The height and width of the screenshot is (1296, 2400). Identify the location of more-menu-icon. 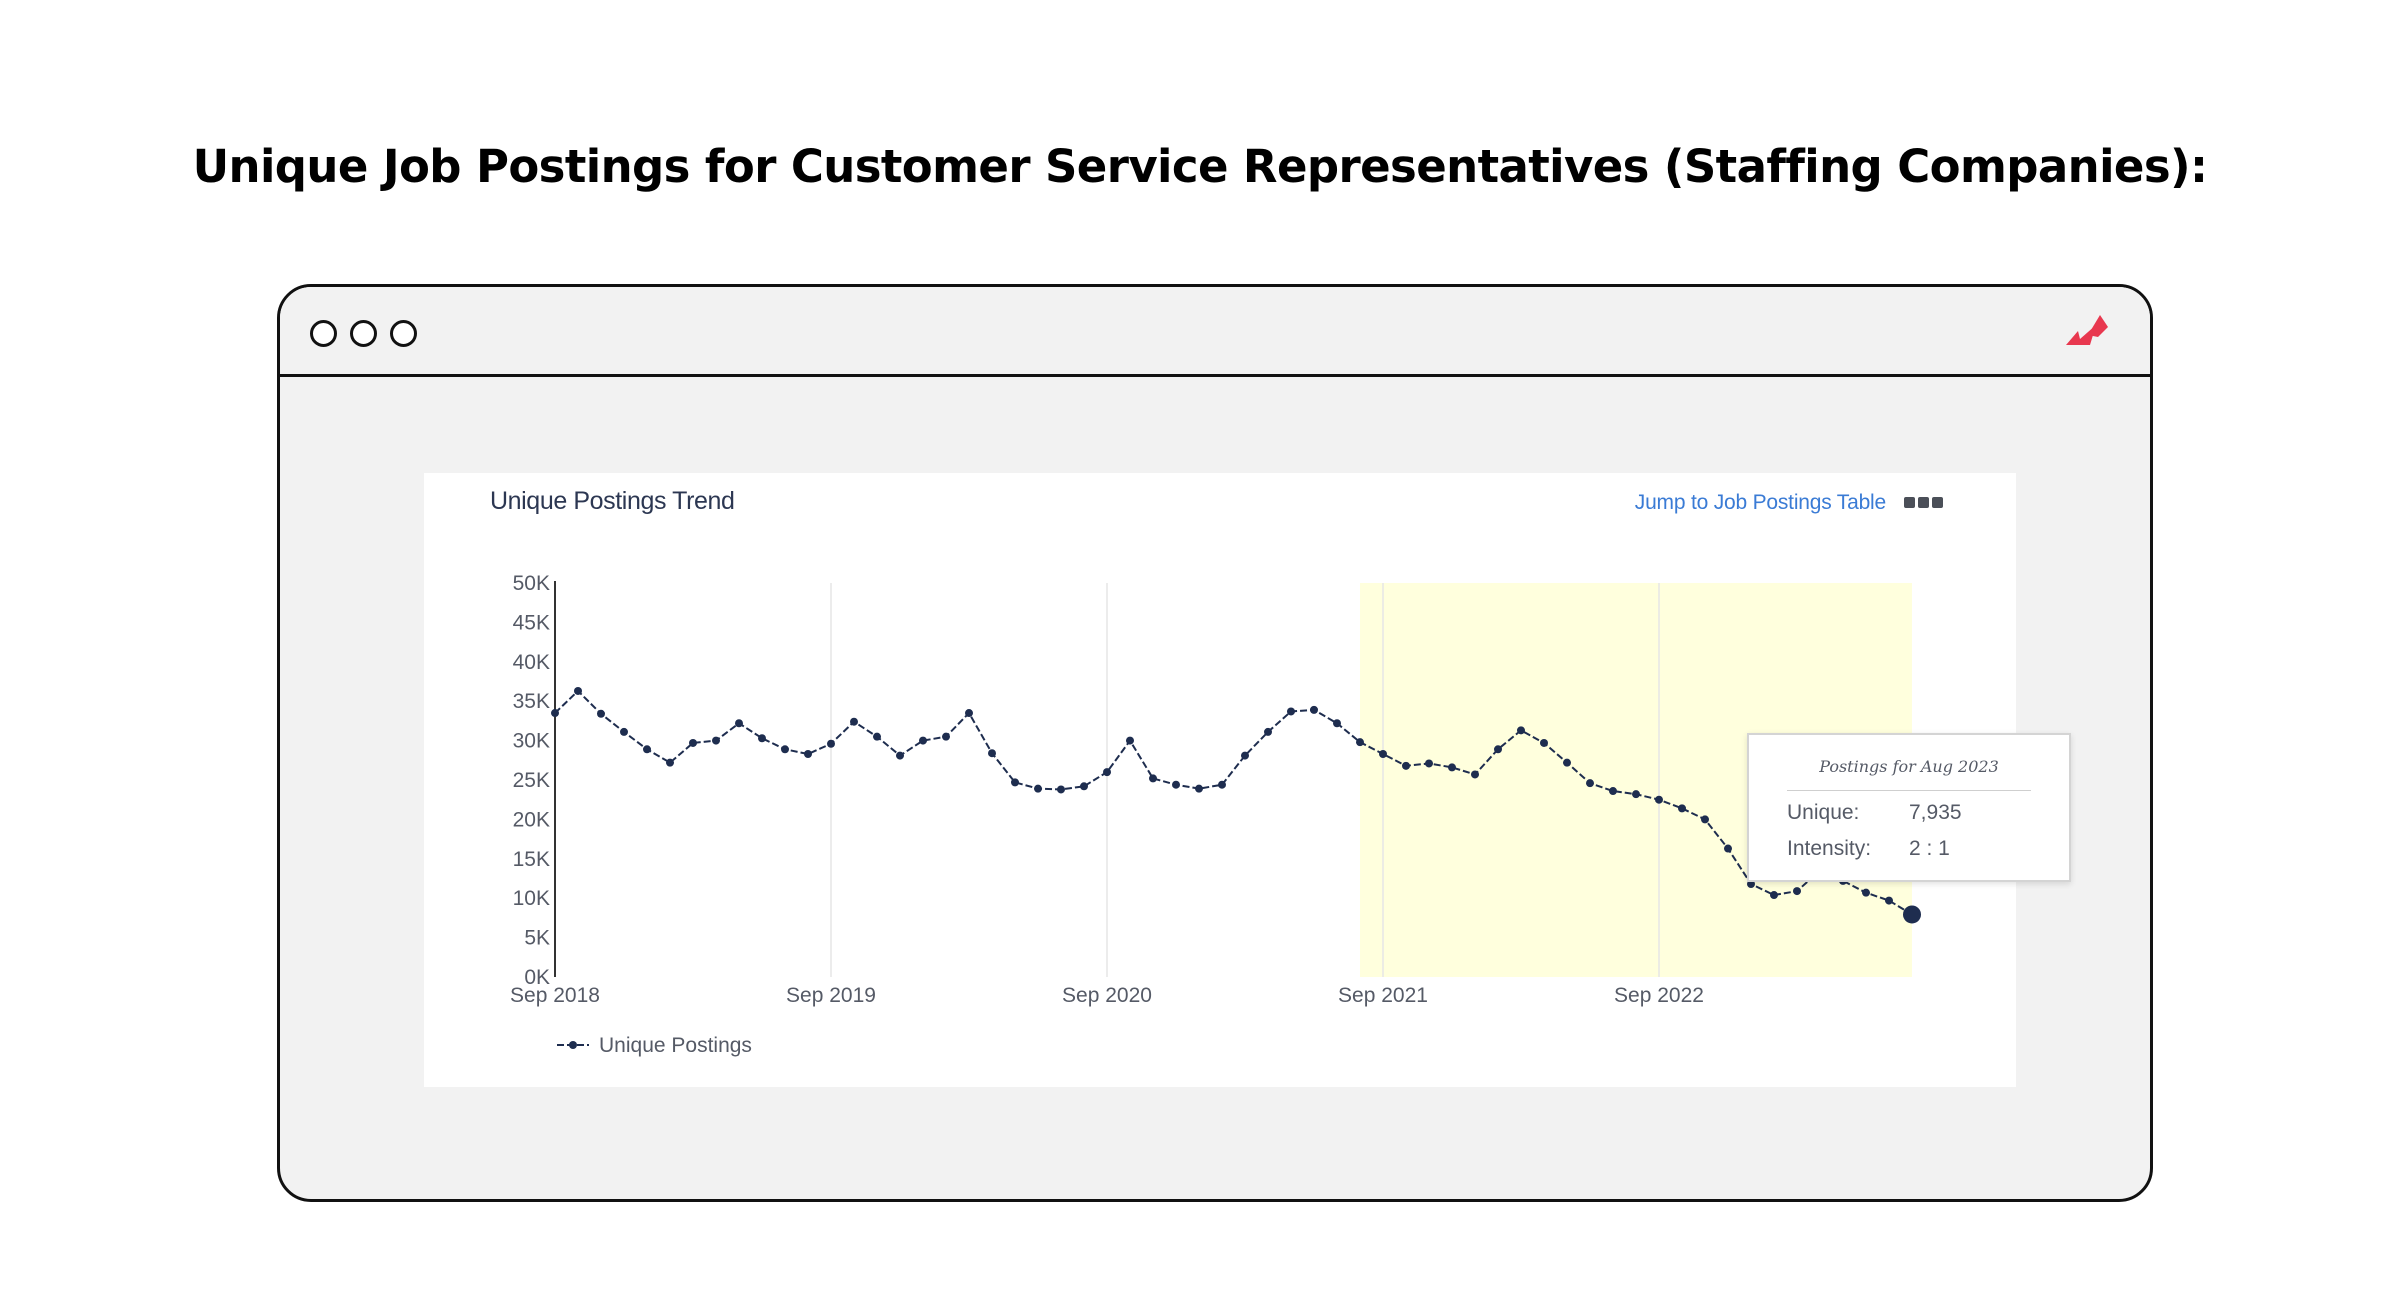
(1924, 503).